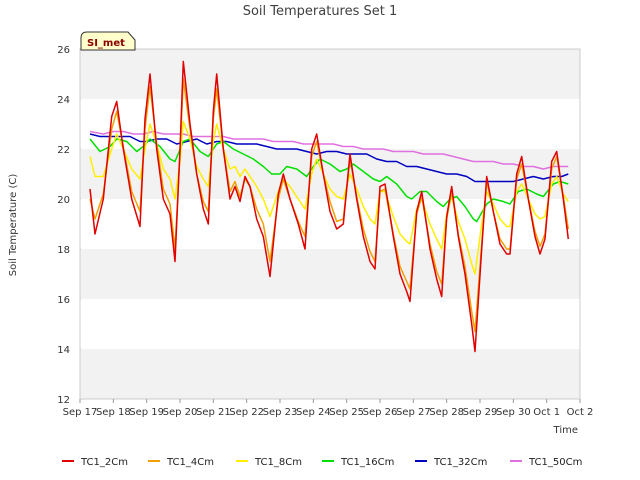  I want to click on x-tick-label: Sep 29, so click(480, 412).